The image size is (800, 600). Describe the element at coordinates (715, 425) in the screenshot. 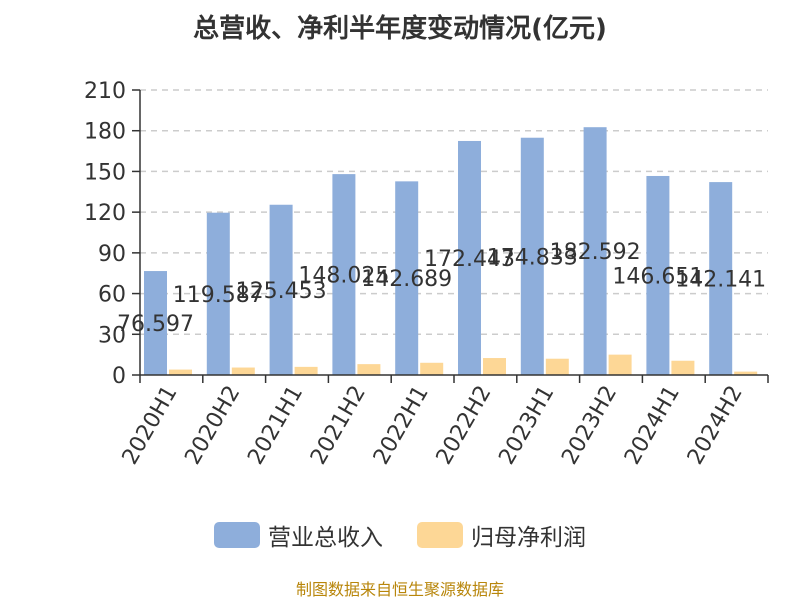

I see `x-tick-label: 2024H2` at that location.